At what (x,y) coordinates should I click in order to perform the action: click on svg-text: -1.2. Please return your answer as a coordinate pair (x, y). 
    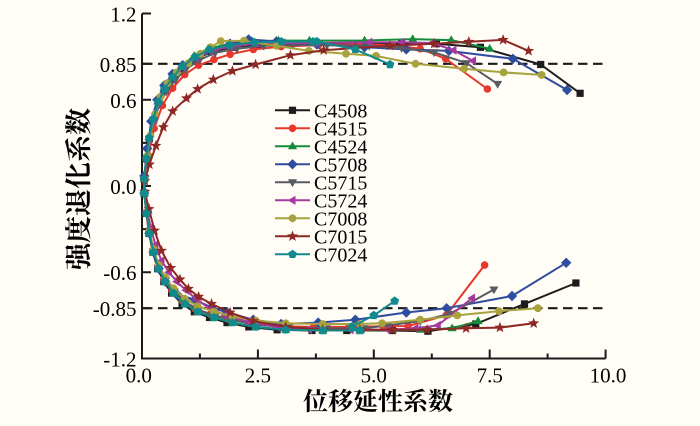
    Looking at the image, I should click on (119, 360).